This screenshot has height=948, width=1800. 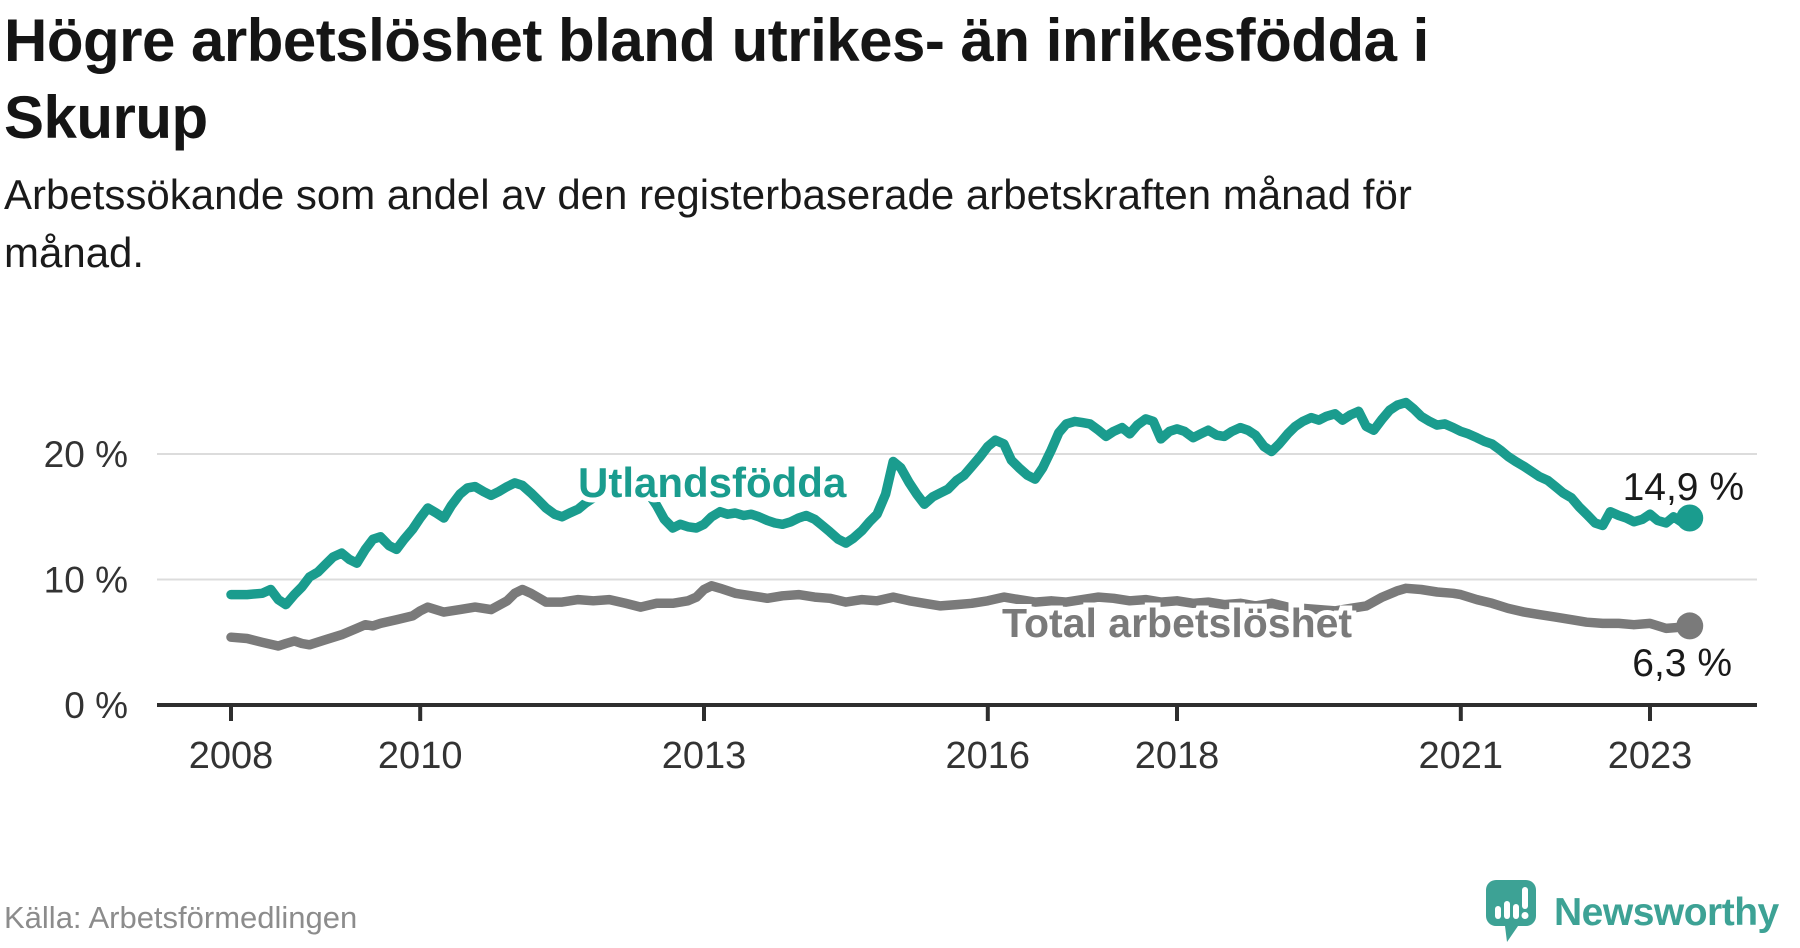 I want to click on title-line-2: Skurup, so click(x=106, y=117).